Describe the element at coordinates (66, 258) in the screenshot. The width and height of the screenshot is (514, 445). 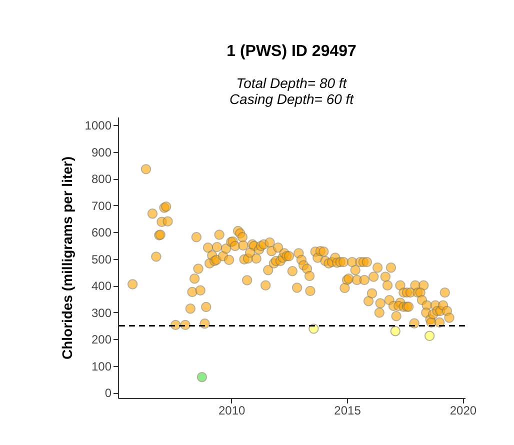
I see `y-axis-title: Chlorides (milligrams per liter)` at that location.